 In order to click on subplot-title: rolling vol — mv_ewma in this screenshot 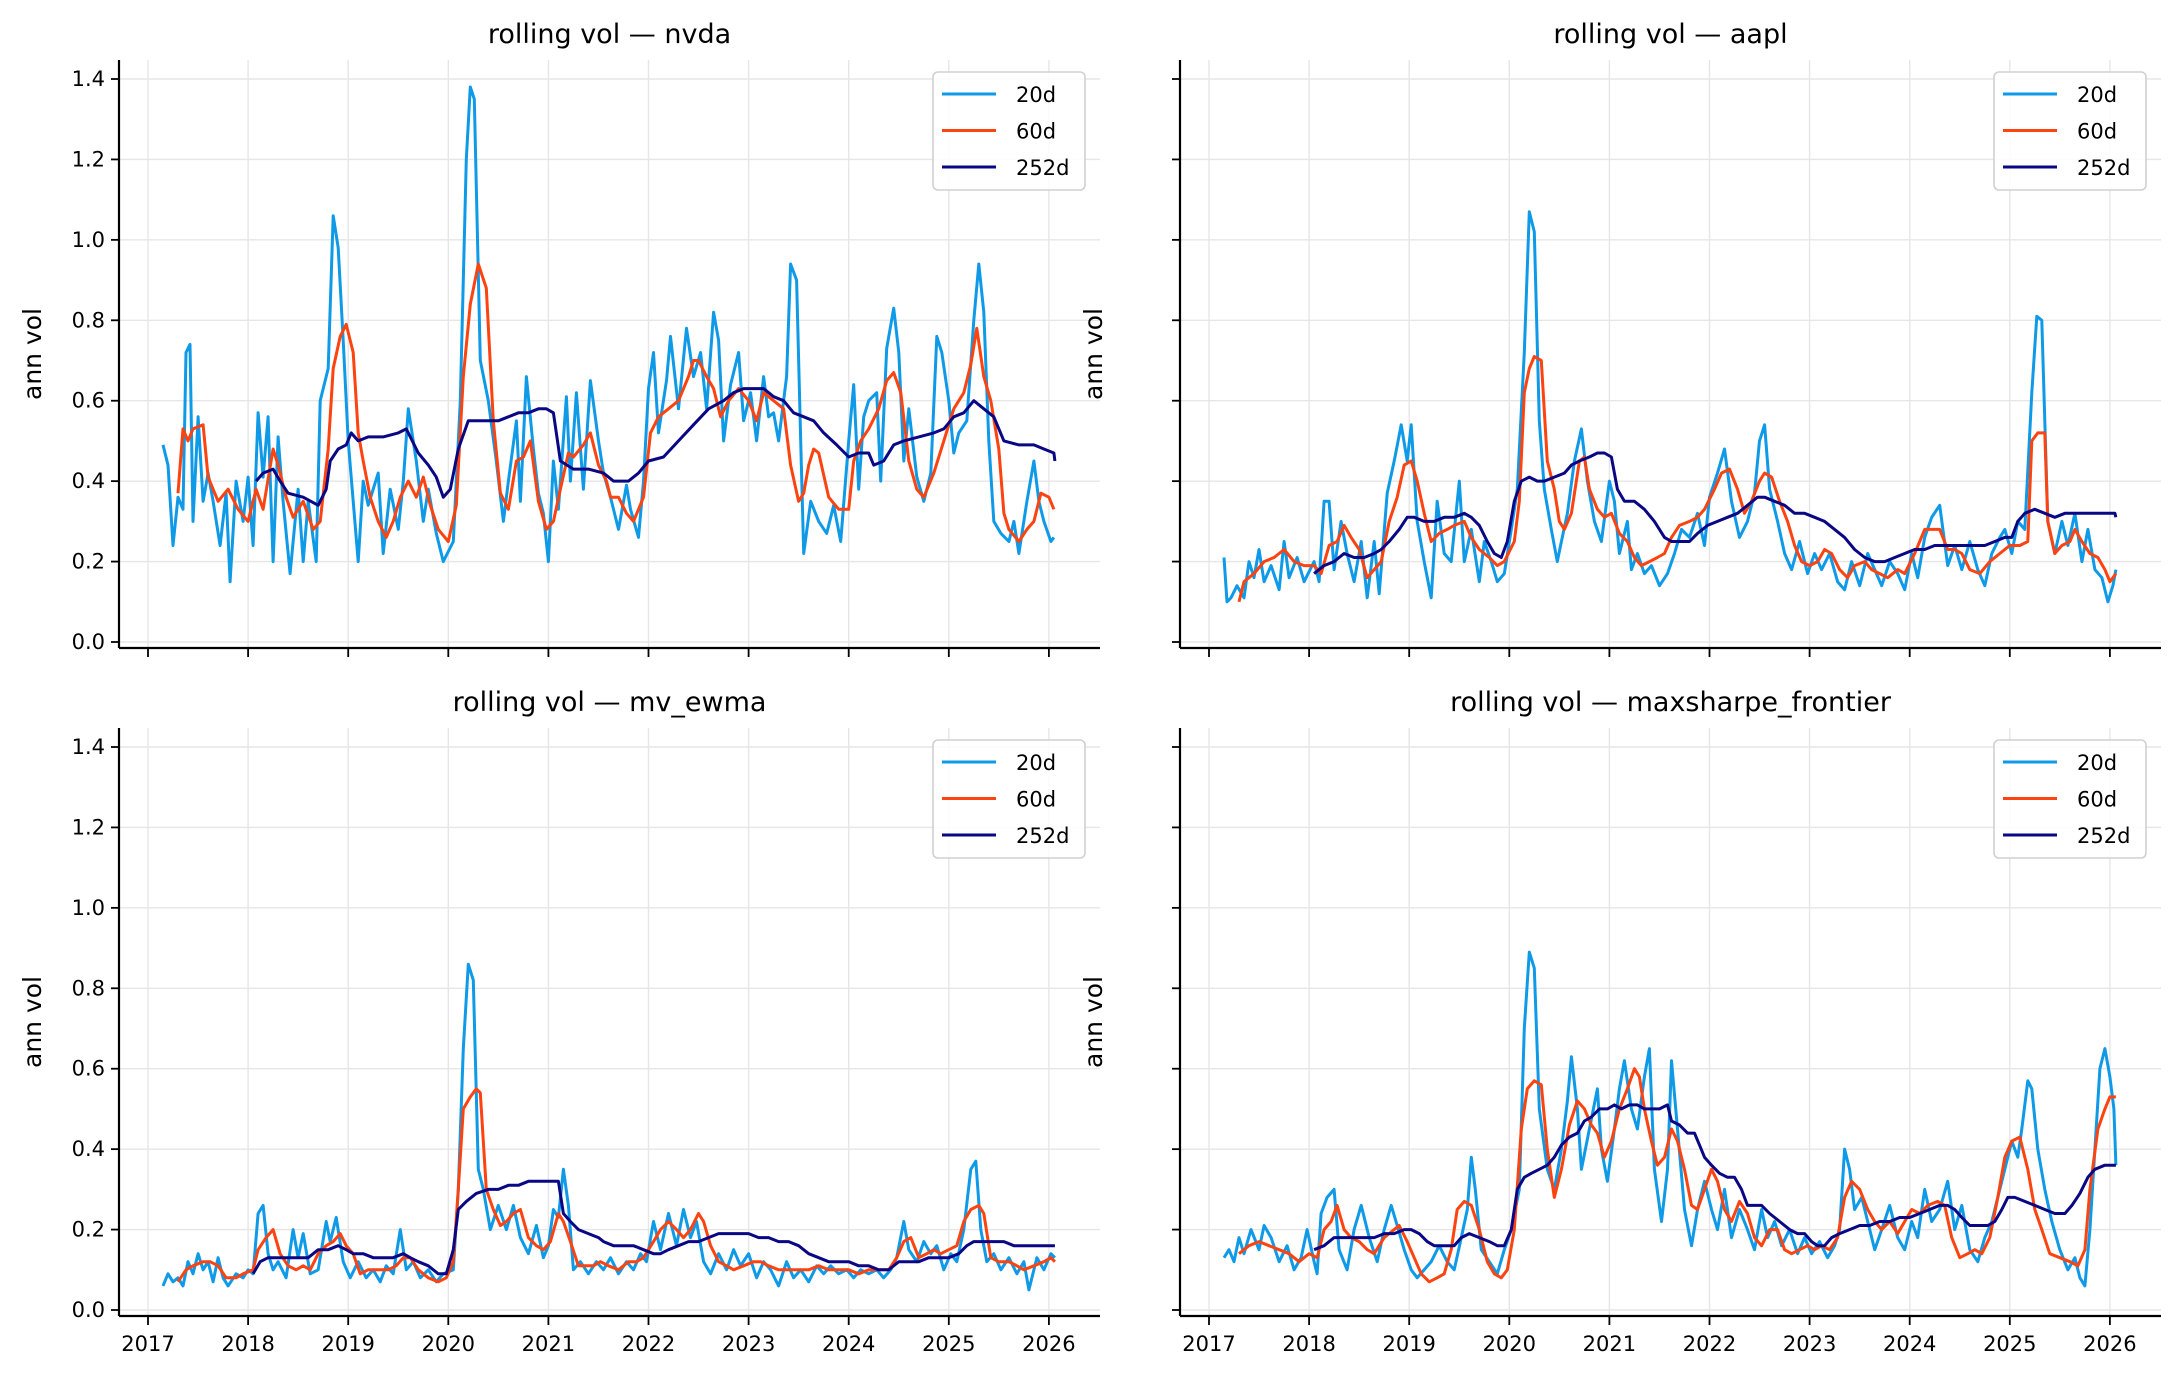, I will do `click(610, 702)`.